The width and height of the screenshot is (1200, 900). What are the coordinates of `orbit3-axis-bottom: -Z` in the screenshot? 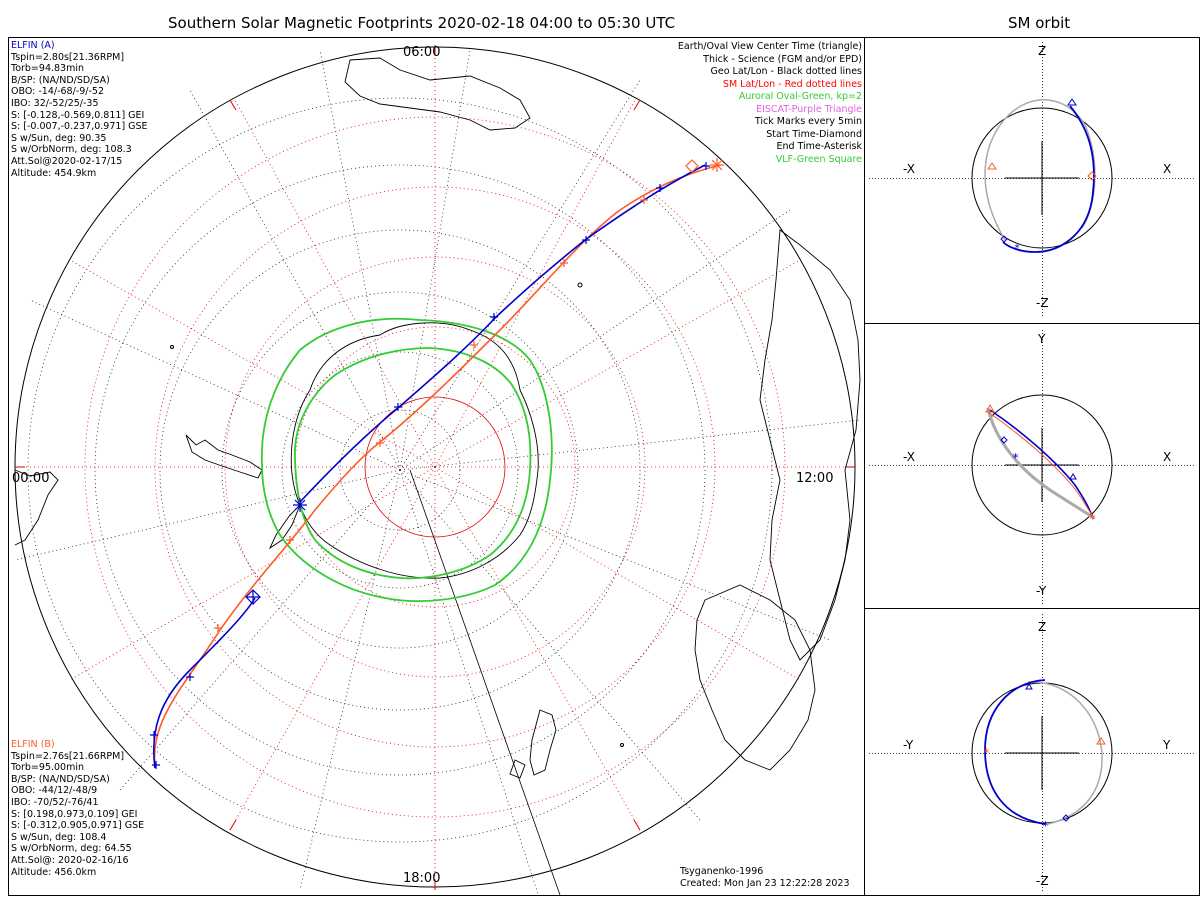 It's located at (1042, 881).